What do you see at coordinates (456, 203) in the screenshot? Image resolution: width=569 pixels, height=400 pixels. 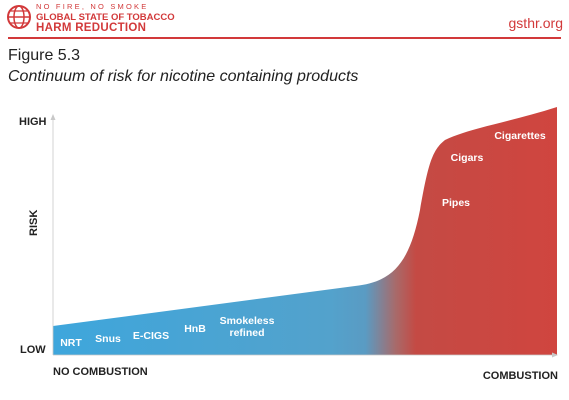 I see `product-label-pipes: Pipes` at bounding box center [456, 203].